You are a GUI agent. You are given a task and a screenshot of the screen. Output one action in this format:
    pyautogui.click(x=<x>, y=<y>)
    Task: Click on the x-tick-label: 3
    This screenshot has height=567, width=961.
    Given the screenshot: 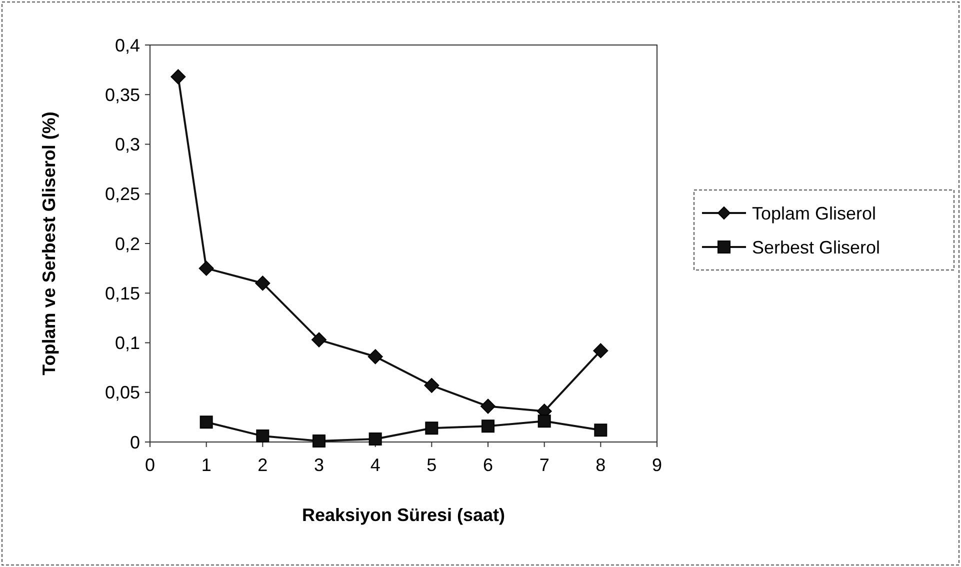 What is the action you would take?
    pyautogui.click(x=319, y=465)
    